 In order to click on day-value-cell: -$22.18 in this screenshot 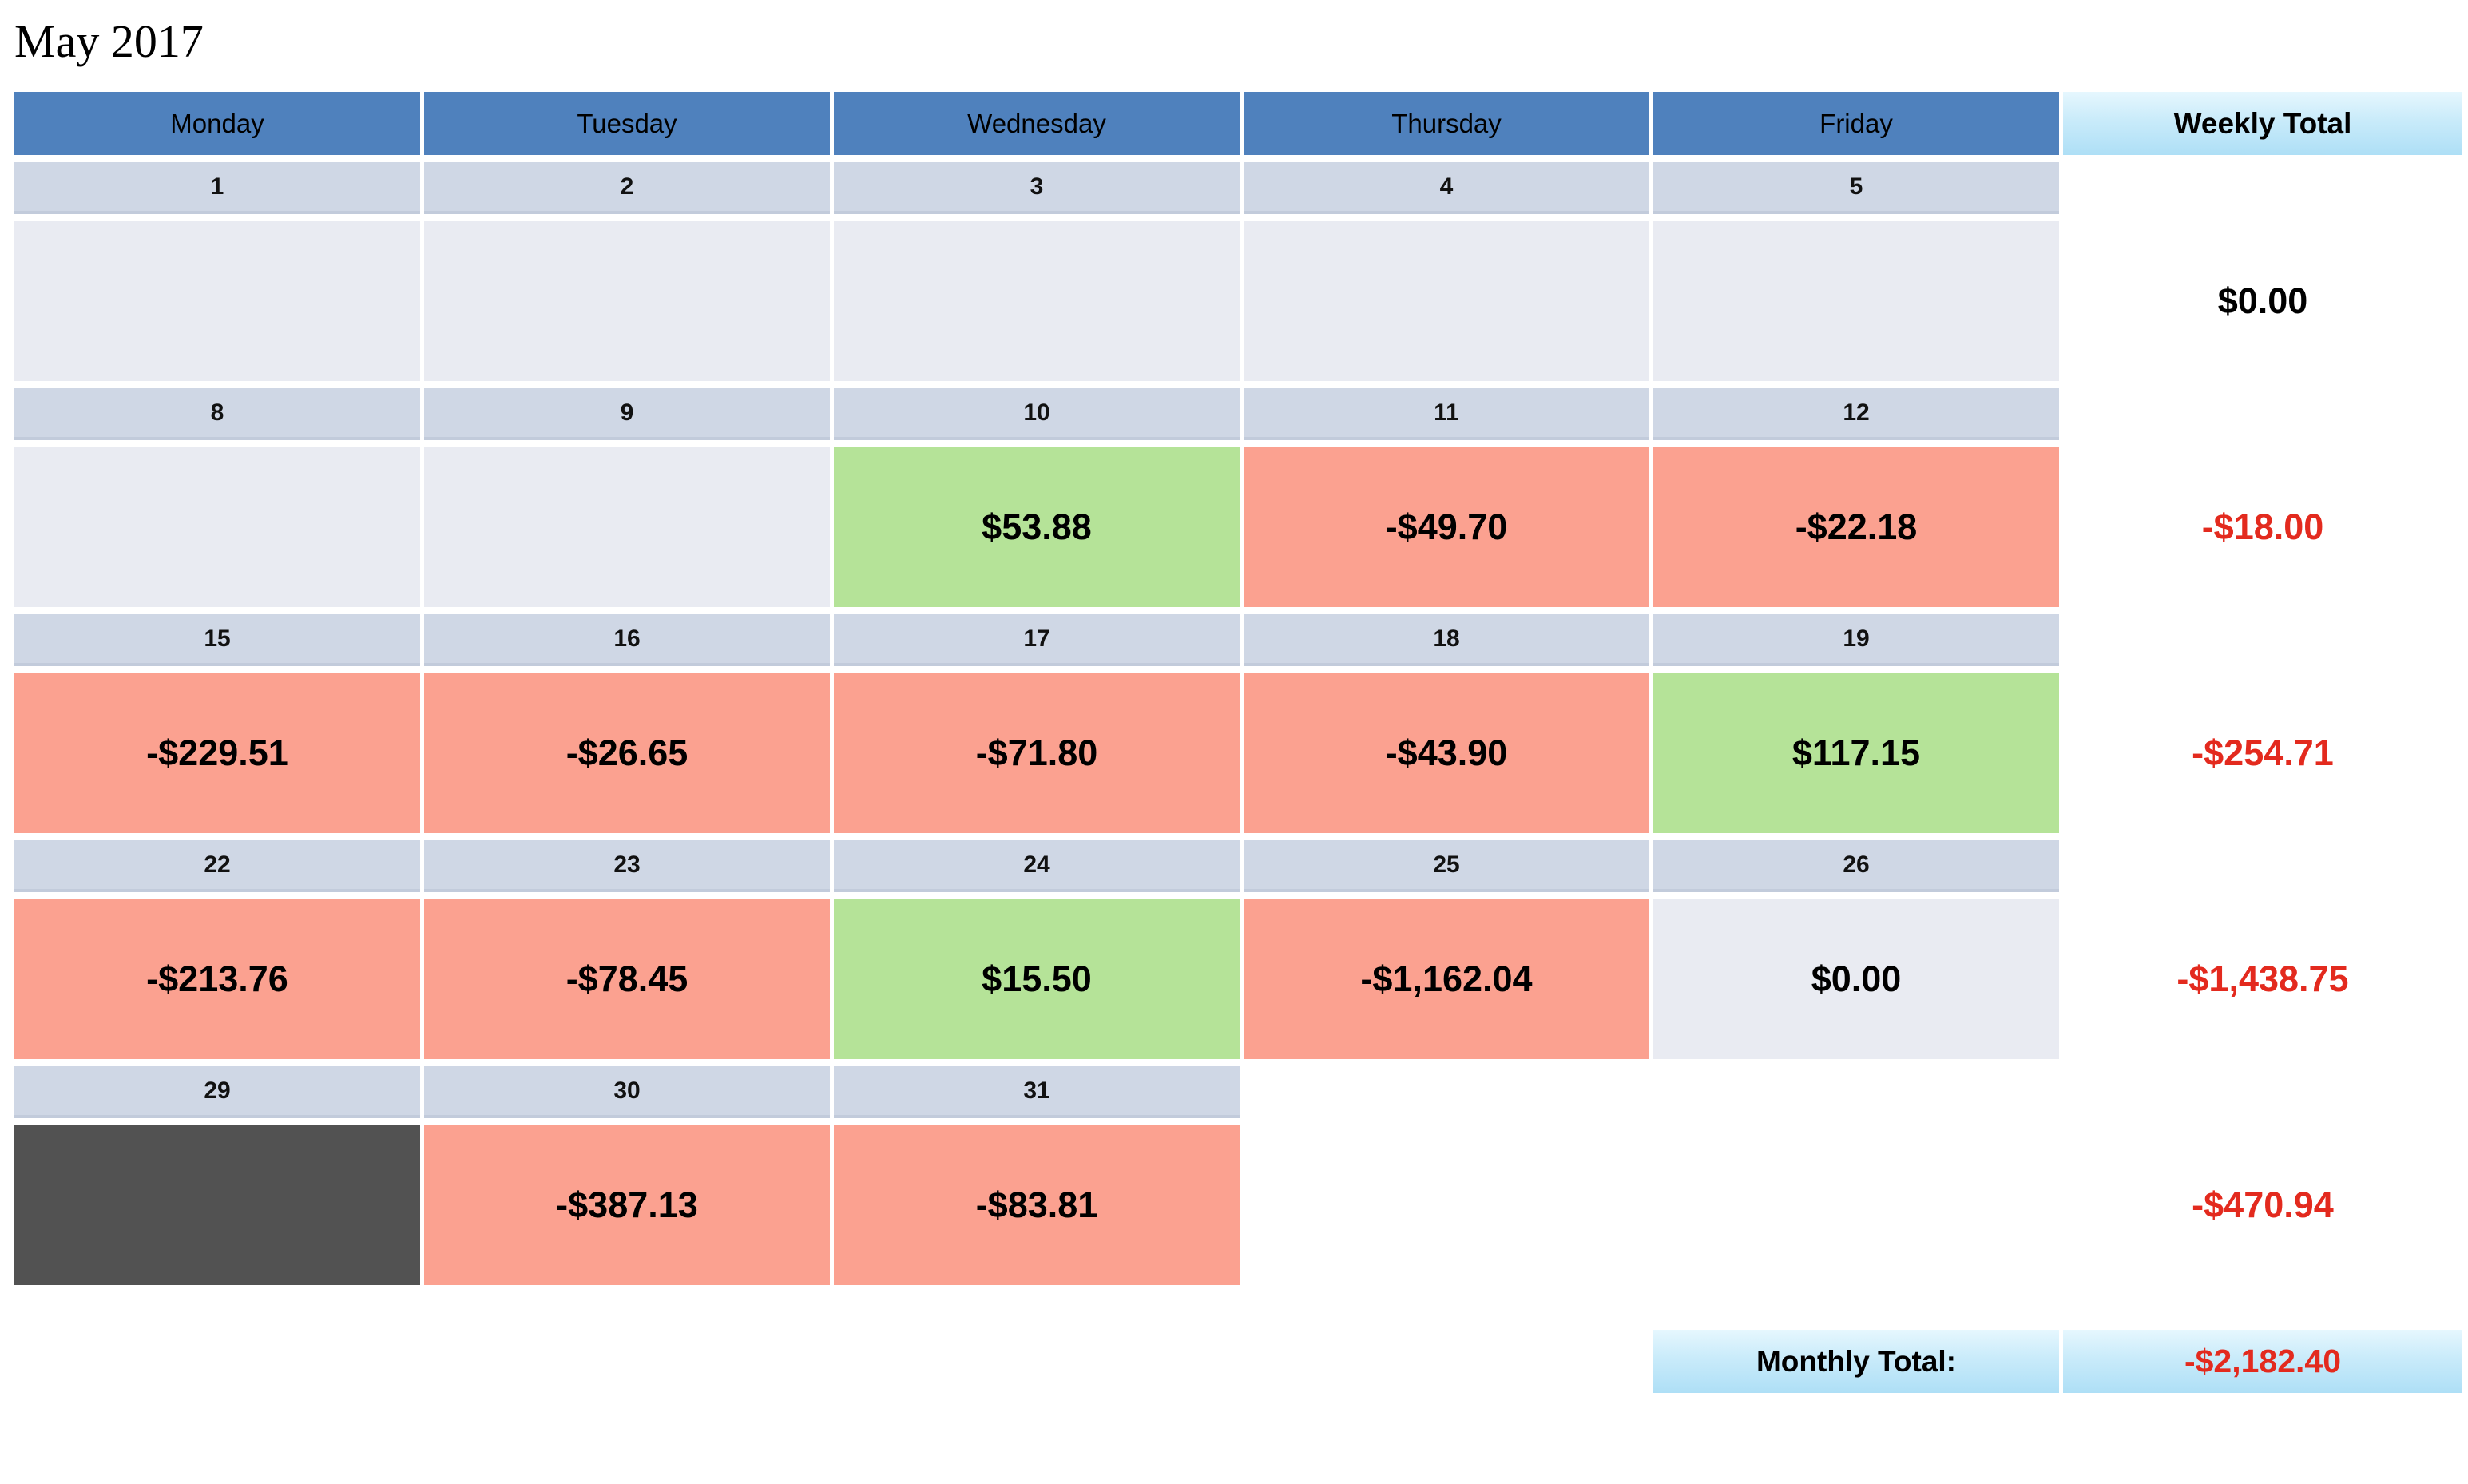, I will do `click(1856, 527)`.